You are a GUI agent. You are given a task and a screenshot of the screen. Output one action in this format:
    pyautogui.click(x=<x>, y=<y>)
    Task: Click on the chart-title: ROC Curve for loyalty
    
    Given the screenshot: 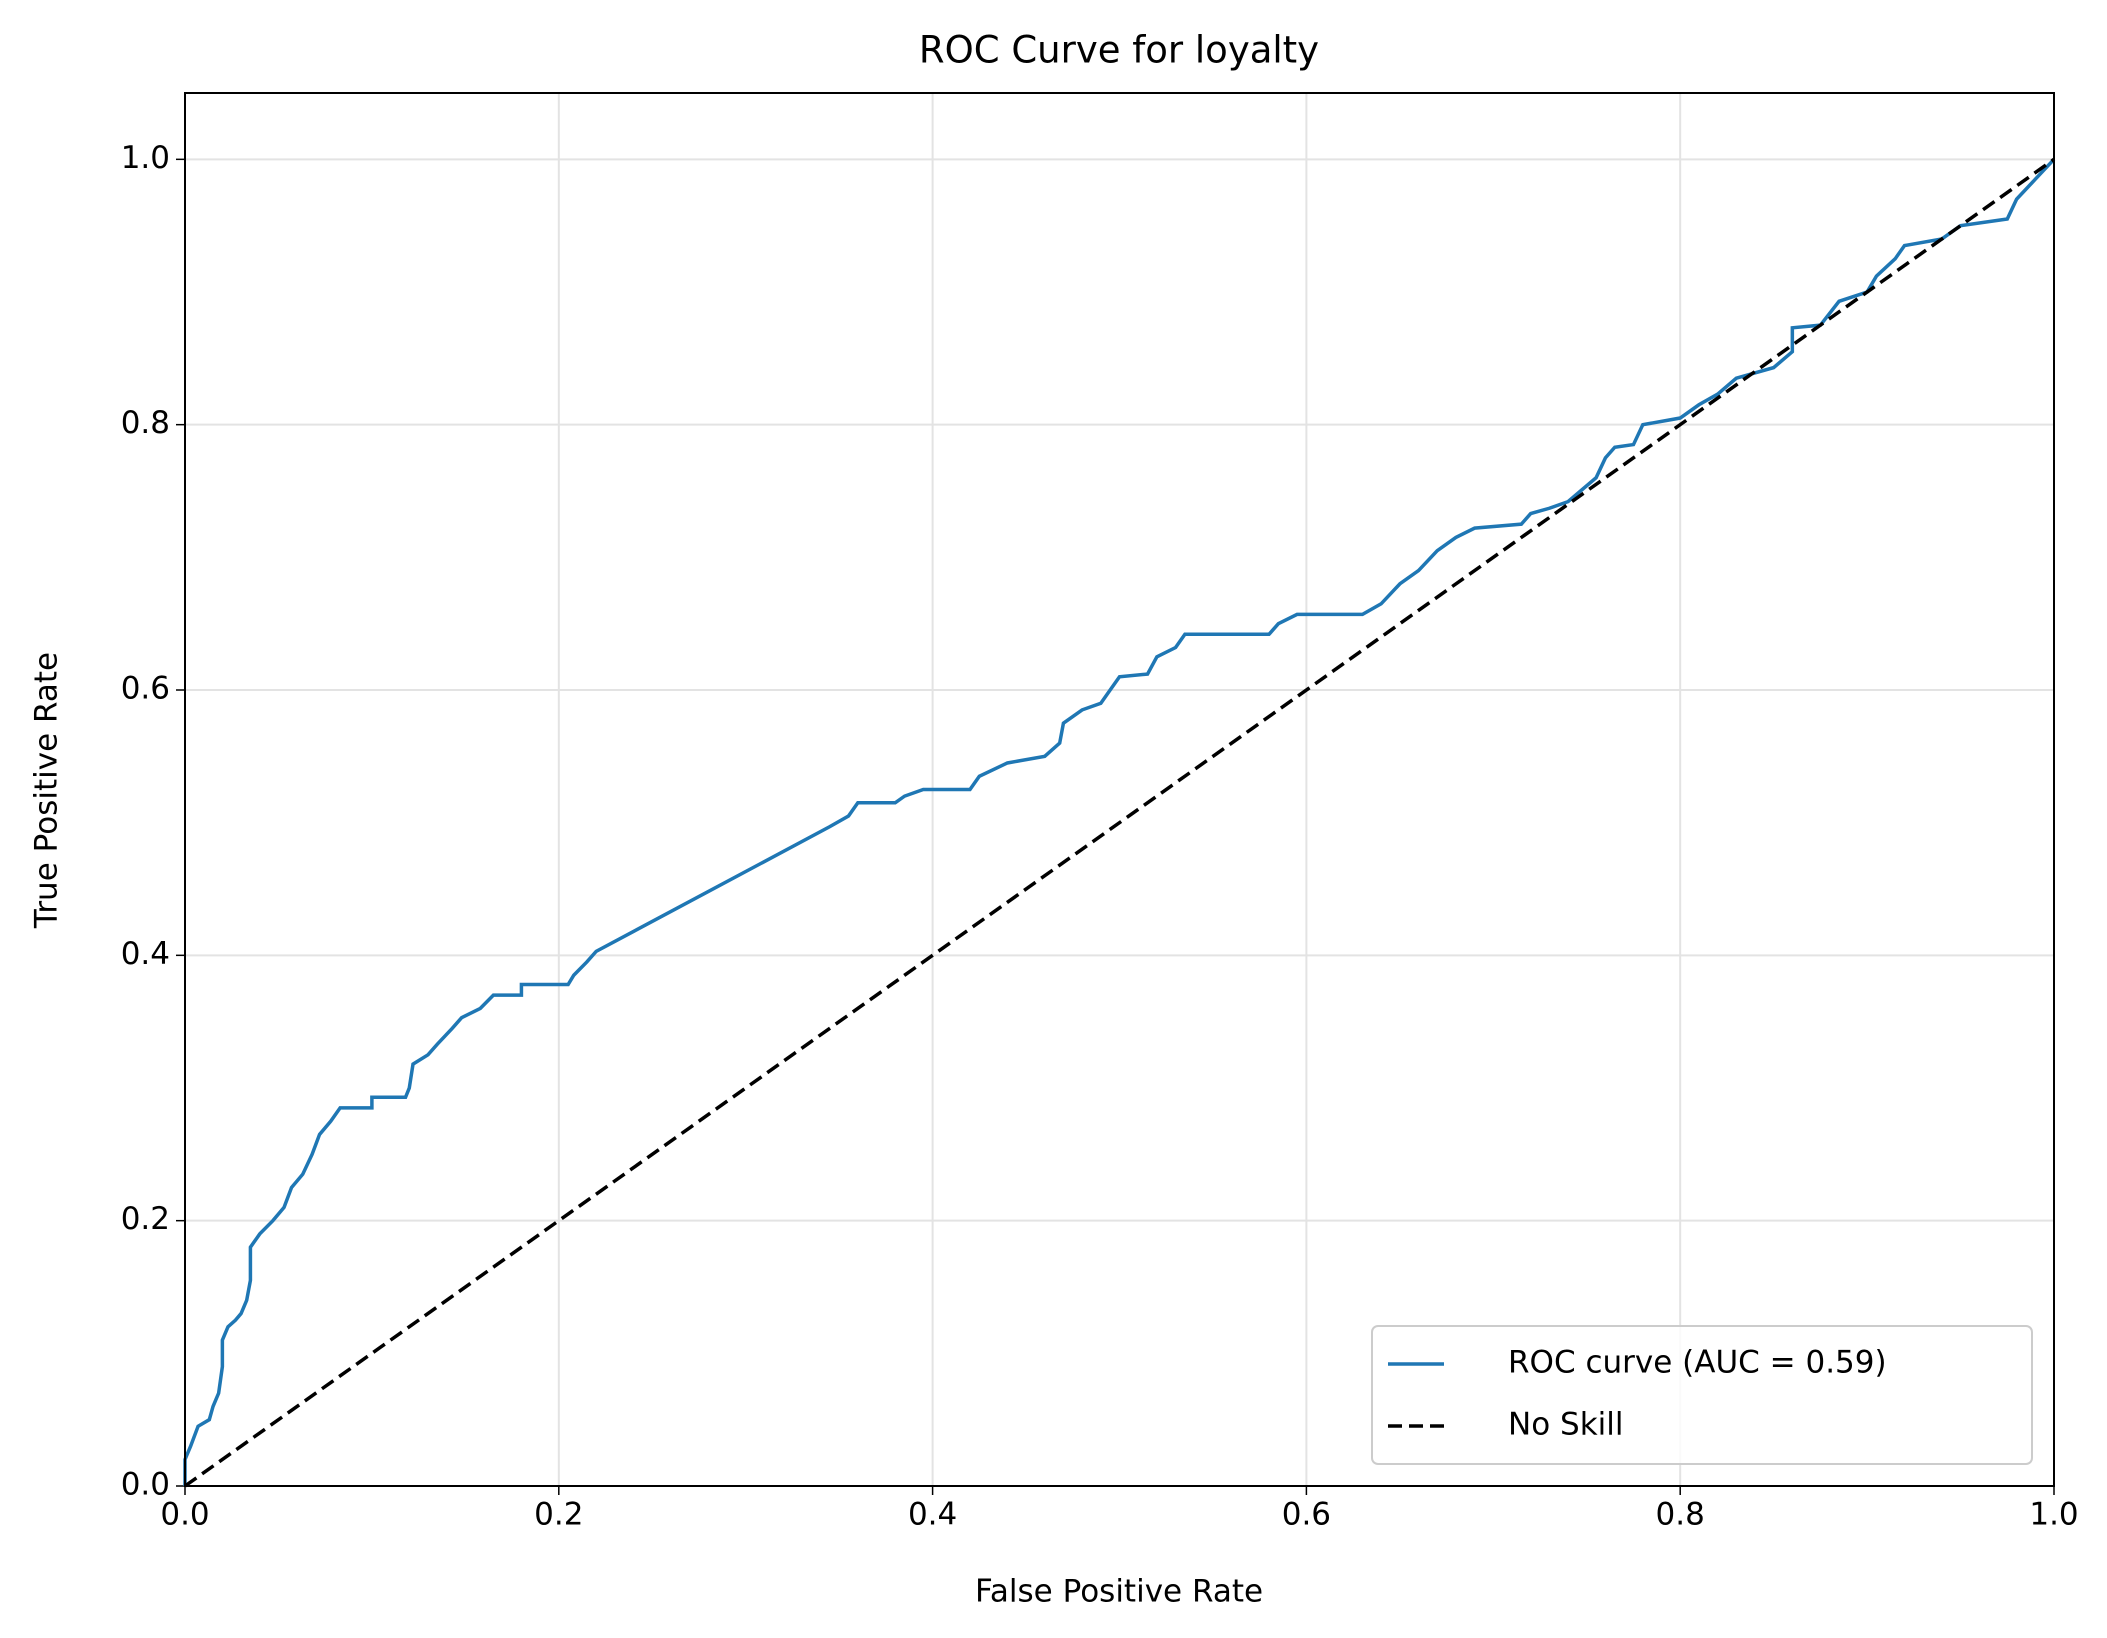 What is the action you would take?
    pyautogui.click(x=1119, y=50)
    